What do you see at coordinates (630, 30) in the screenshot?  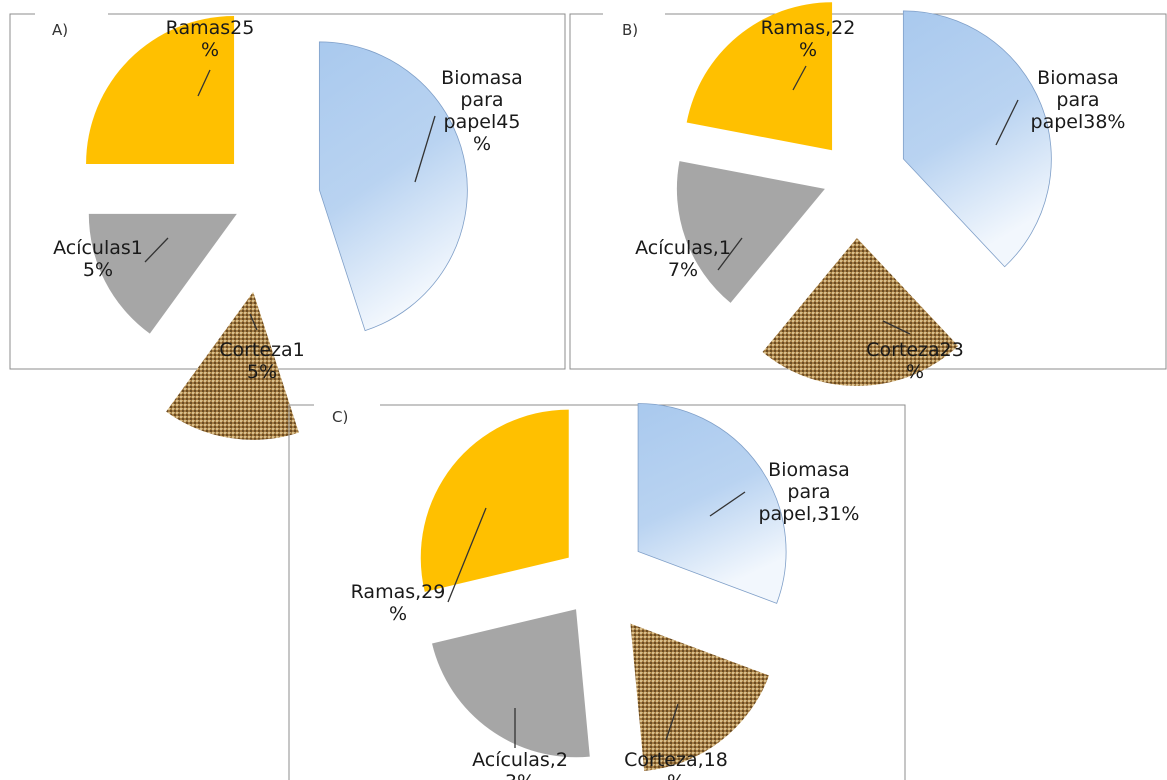 I see `panel-label: B)` at bounding box center [630, 30].